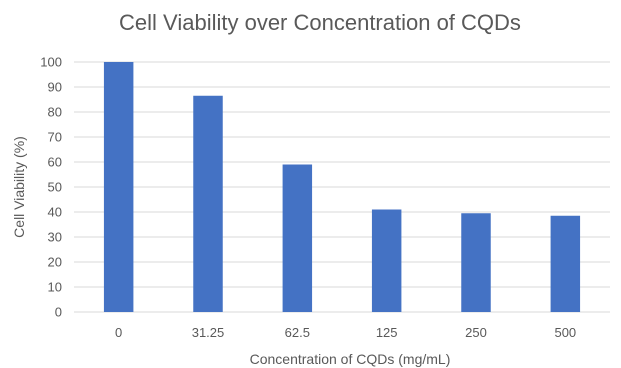  What do you see at coordinates (51, 62) in the screenshot?
I see `y-tick-label: 100` at bounding box center [51, 62].